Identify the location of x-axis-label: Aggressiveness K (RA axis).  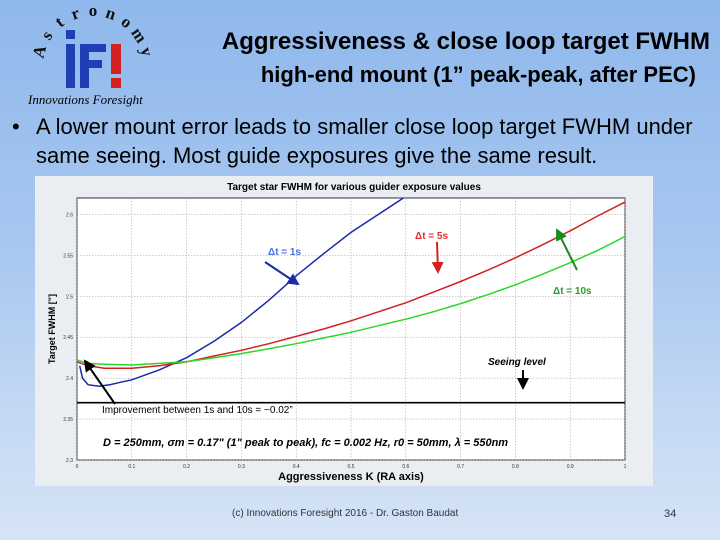
(351, 477).